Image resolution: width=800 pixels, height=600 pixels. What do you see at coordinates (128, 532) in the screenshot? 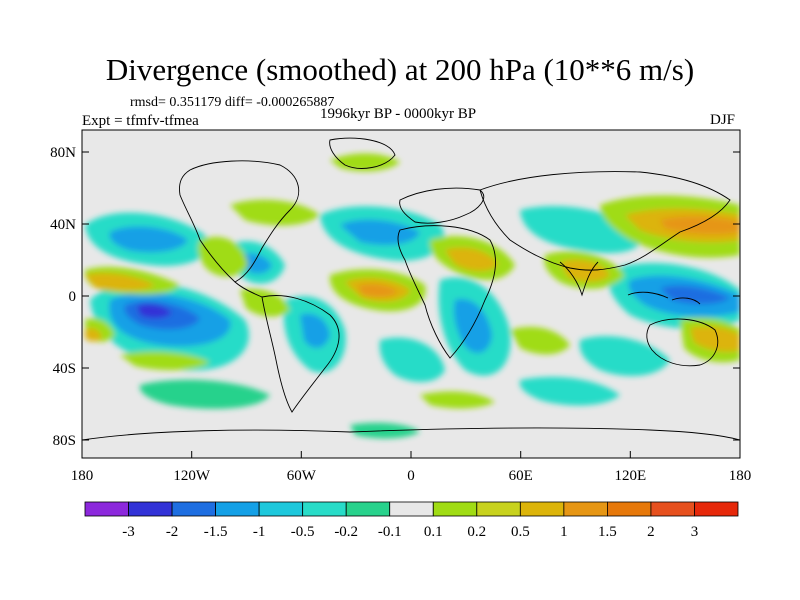
I see `legend-label: -3` at bounding box center [128, 532].